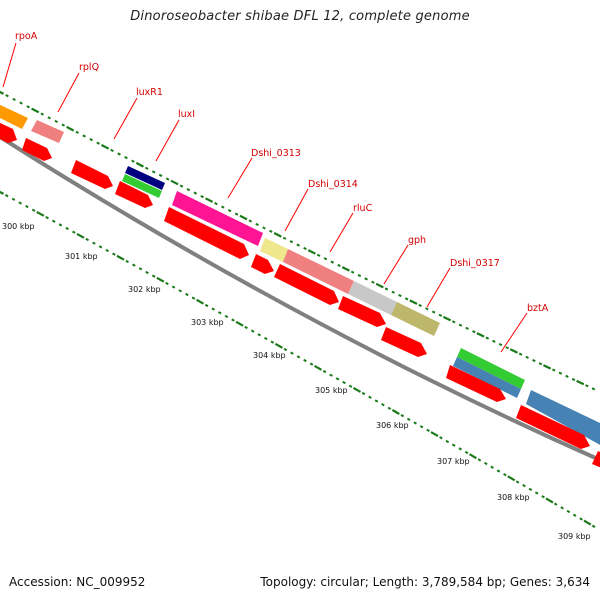 The image size is (600, 600). I want to click on gene-bar-rluC, so click(318, 271).